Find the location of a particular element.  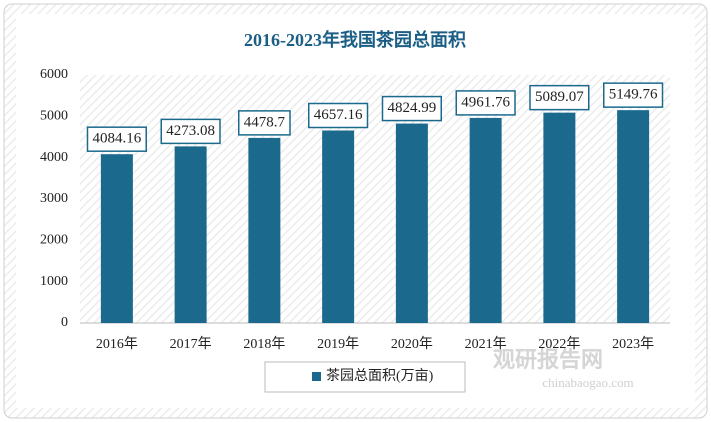

data-label: 4961.76 is located at coordinates (485, 102).